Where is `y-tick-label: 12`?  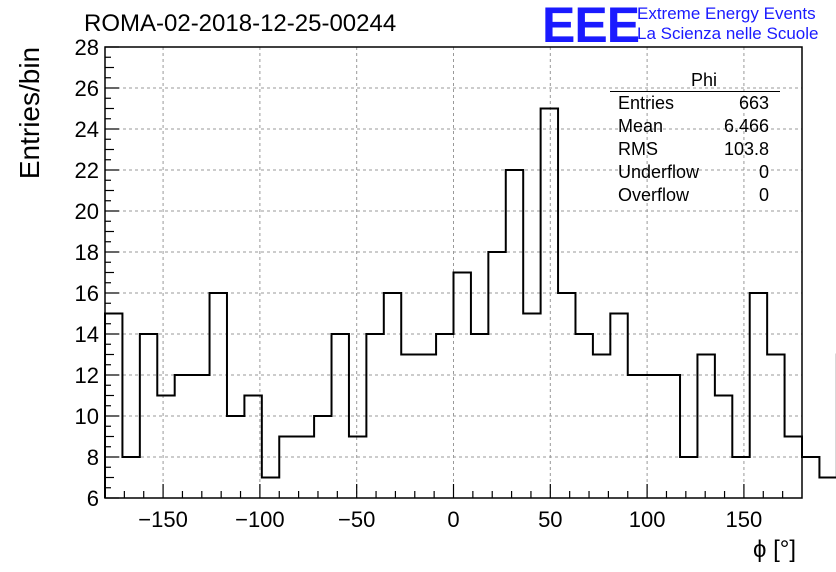
y-tick-label: 12 is located at coordinates (87, 375).